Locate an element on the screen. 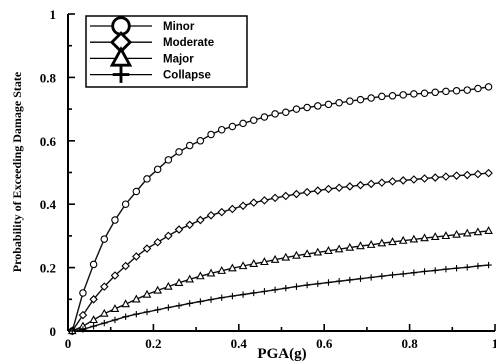 The image size is (496, 362). y-axis-title: Probability of Exceeding Damage State is located at coordinates (17, 171).